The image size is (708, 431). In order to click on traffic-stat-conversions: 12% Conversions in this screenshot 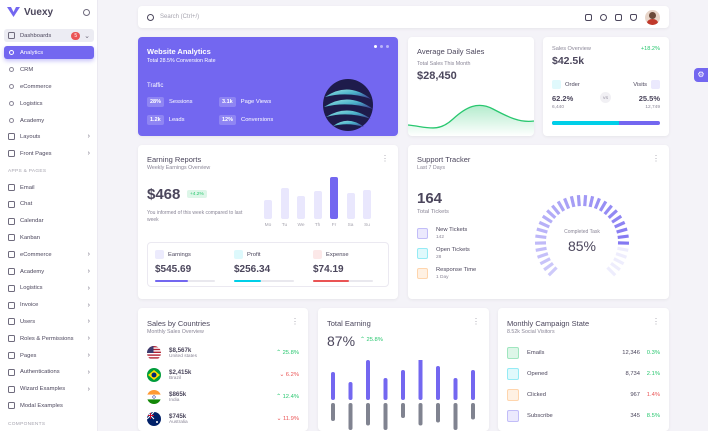, I will do `click(246, 120)`.